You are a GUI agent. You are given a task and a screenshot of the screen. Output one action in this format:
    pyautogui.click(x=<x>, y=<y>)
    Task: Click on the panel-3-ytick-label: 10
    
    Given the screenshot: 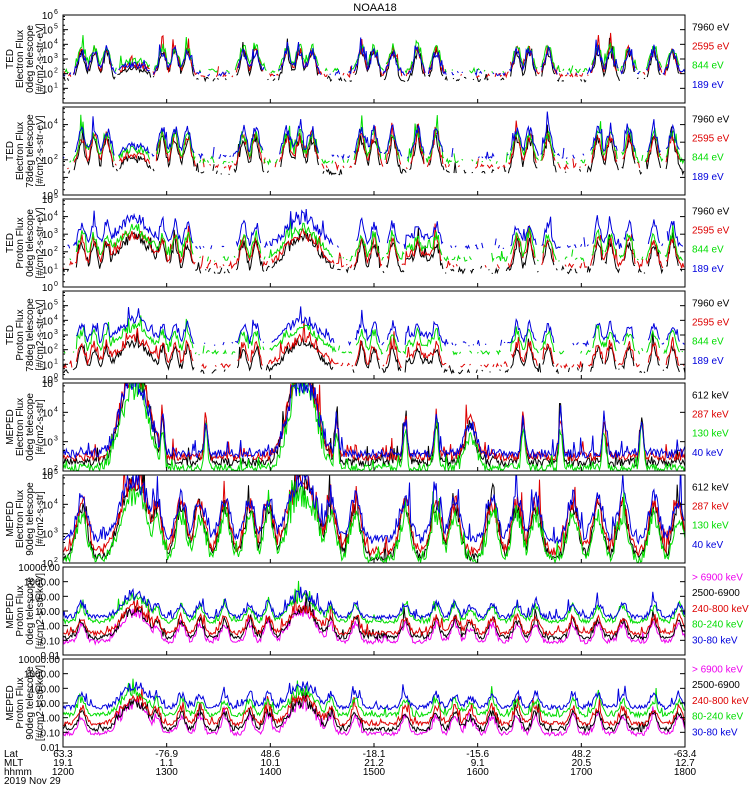 What is the action you would take?
    pyautogui.click(x=48, y=288)
    